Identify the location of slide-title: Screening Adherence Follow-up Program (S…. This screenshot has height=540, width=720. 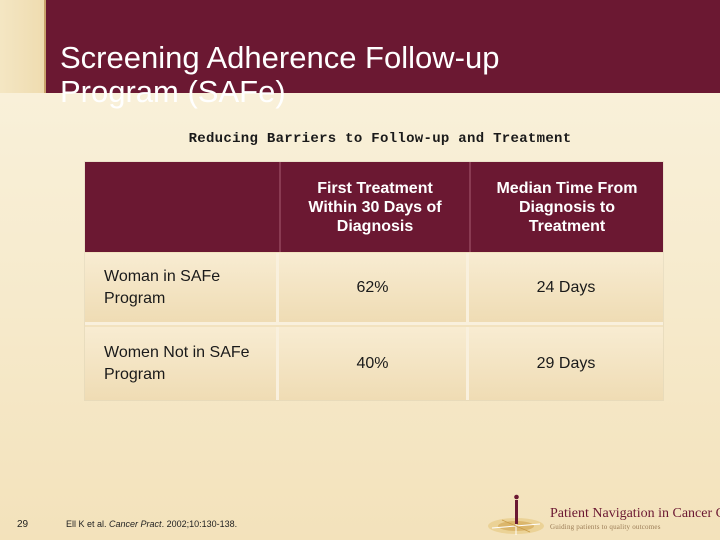
(380, 74).